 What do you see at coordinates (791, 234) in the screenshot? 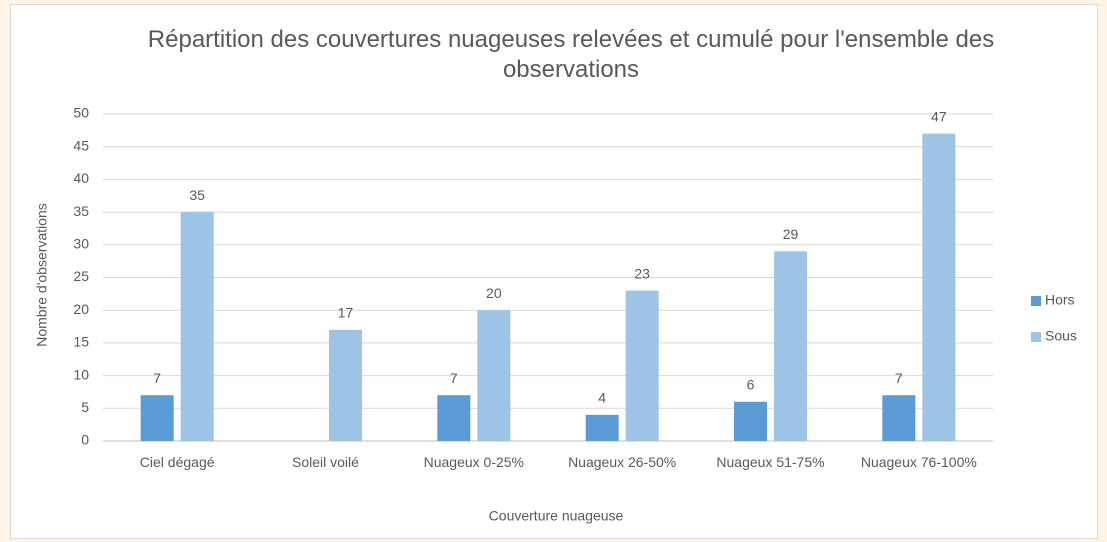
I see `value-label: 29` at bounding box center [791, 234].